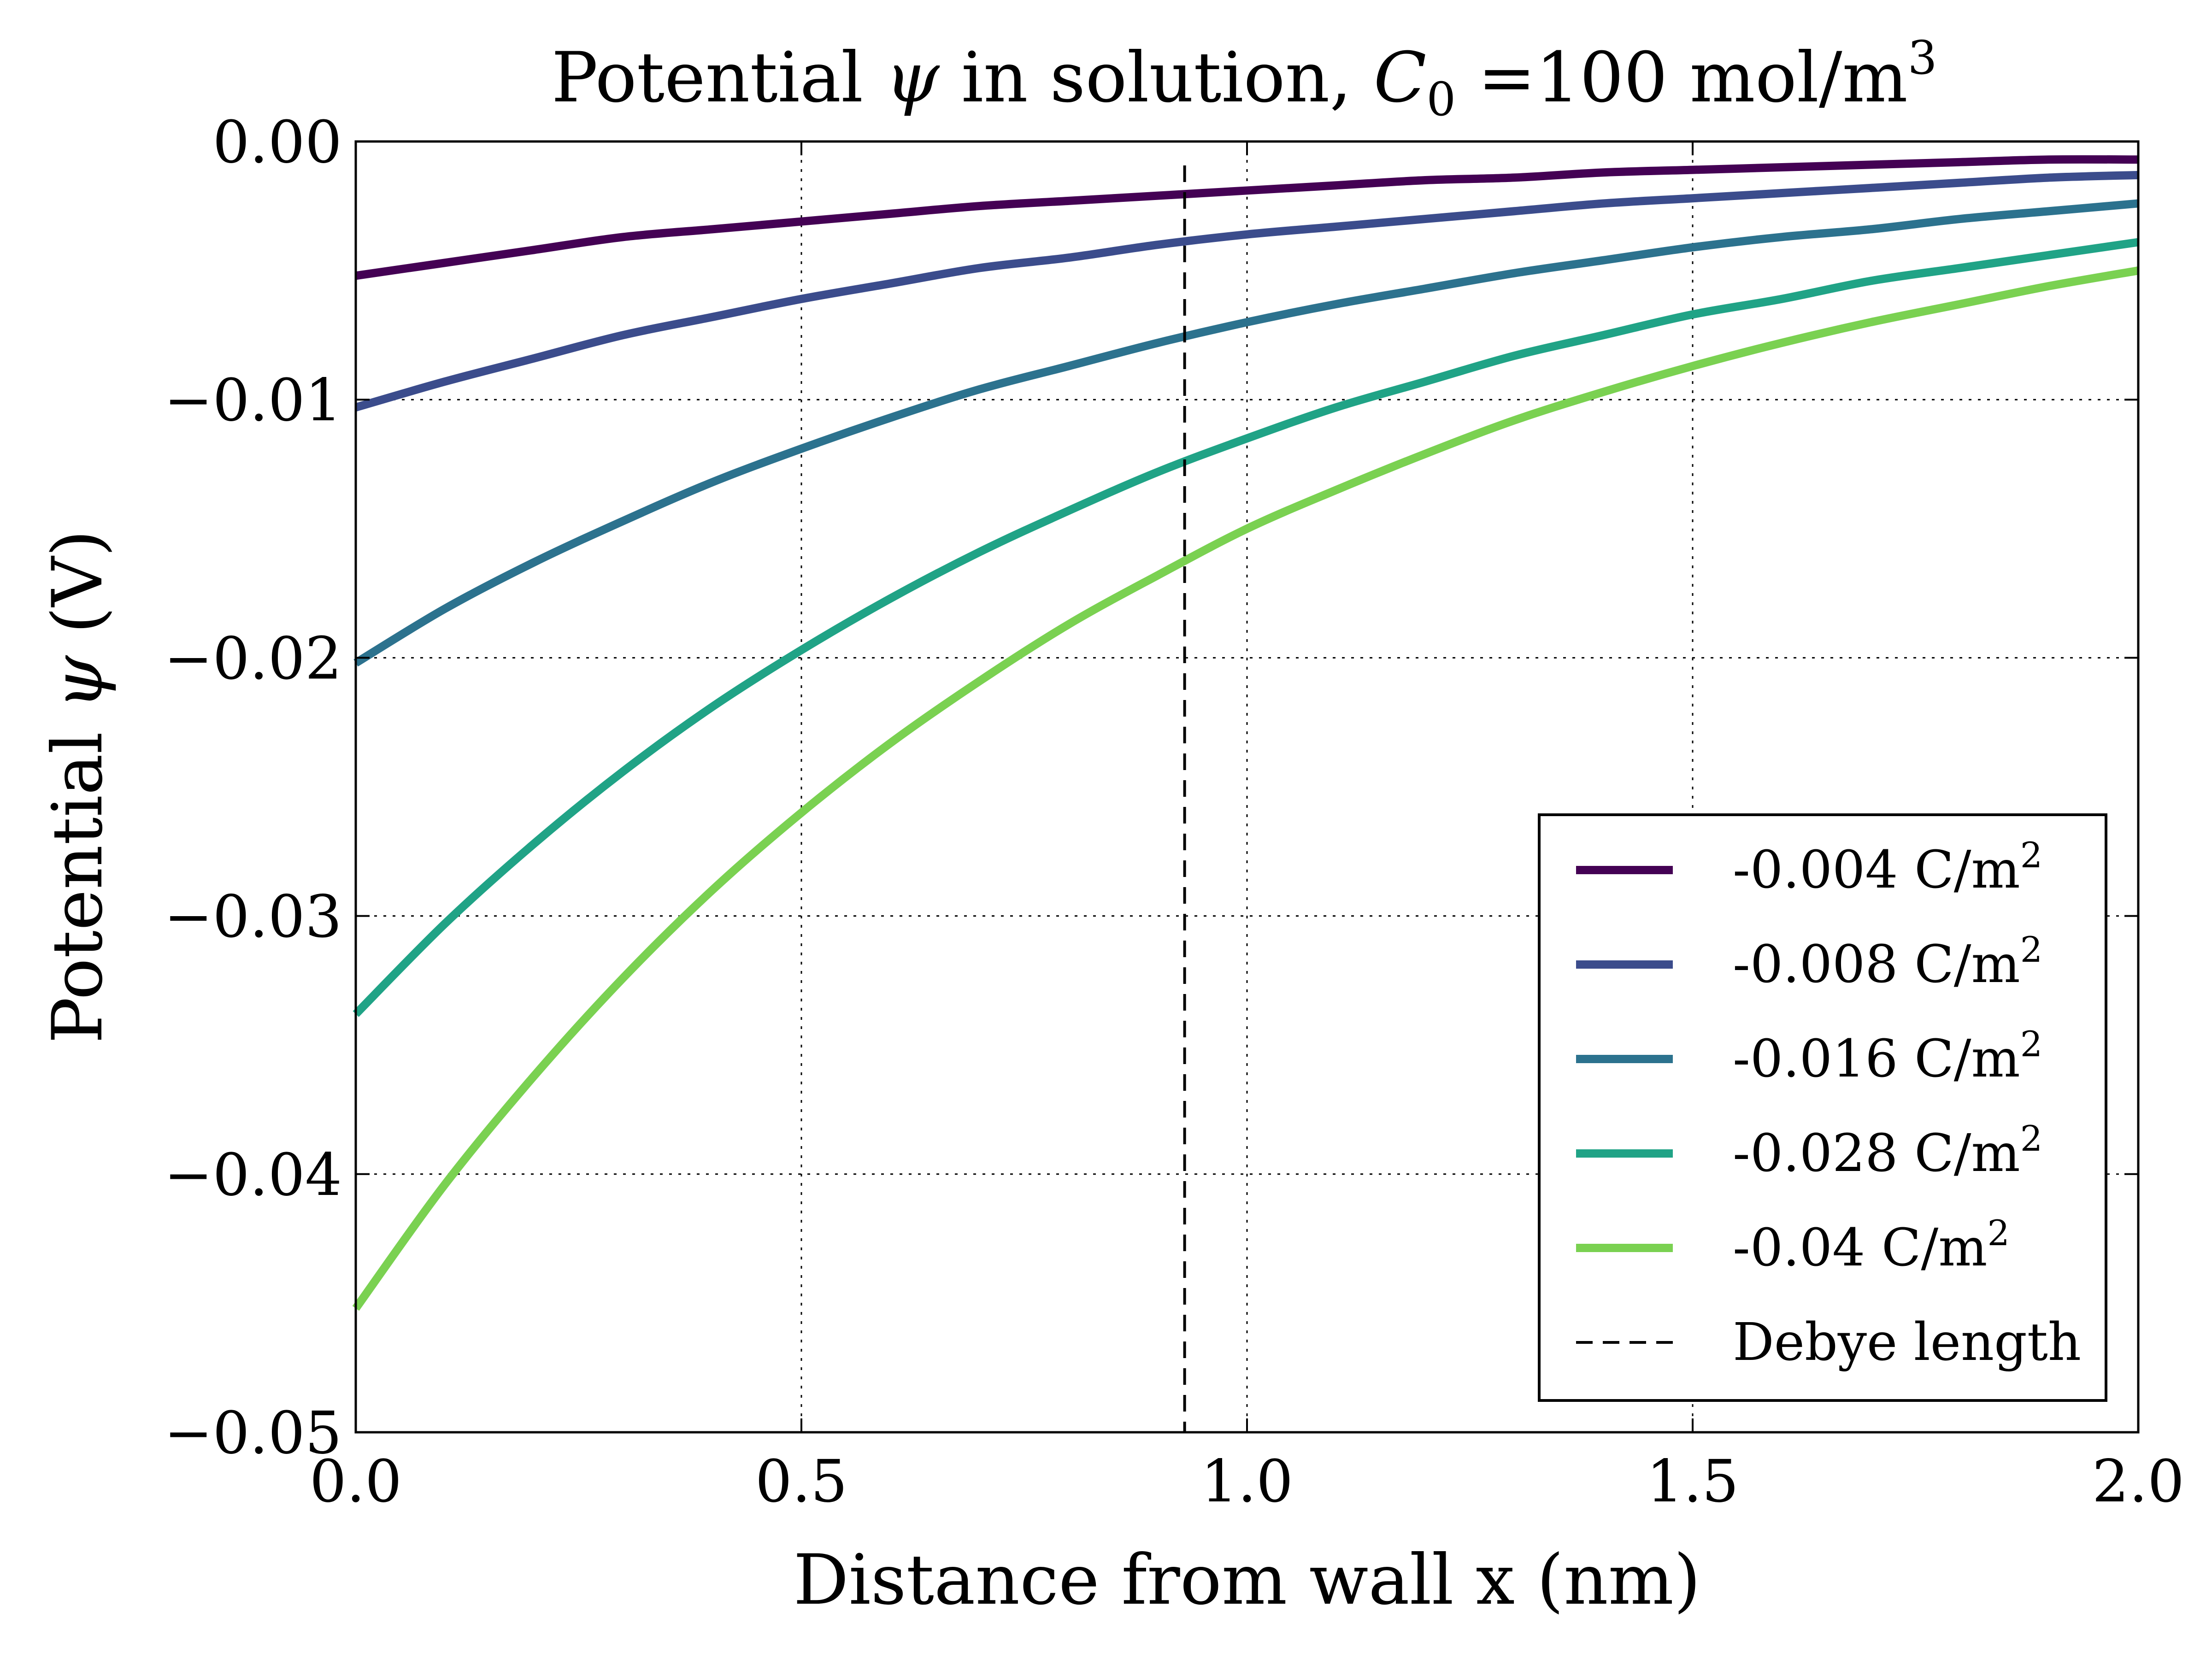 The height and width of the screenshot is (1659, 2212). Describe the element at coordinates (1907, 1342) in the screenshot. I see `legend-label-6: Debye length` at that location.